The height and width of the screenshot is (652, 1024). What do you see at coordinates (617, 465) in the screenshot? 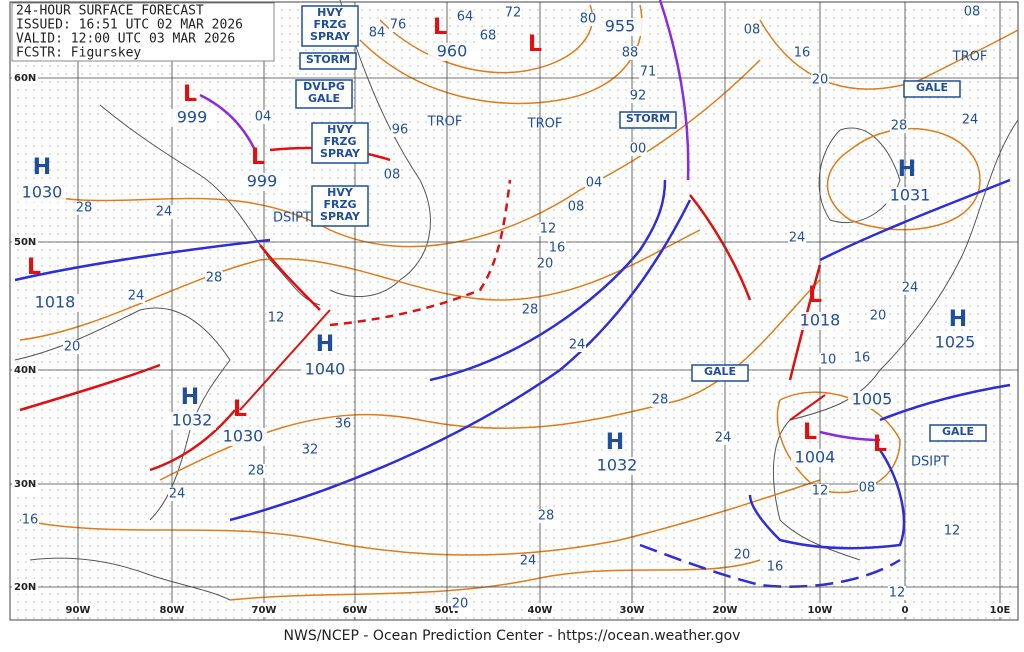
I see `center-value: 1032` at bounding box center [617, 465].